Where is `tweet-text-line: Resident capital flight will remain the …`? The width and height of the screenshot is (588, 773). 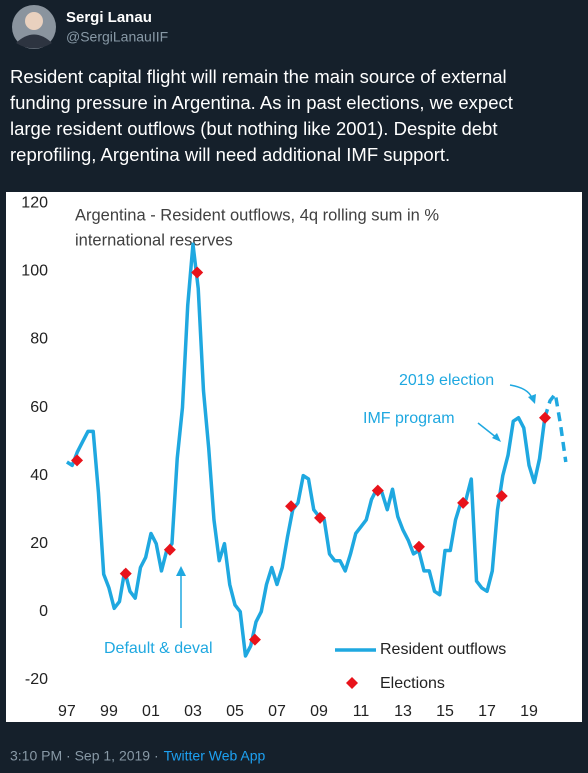 tweet-text-line: Resident capital flight will remain the … is located at coordinates (258, 76).